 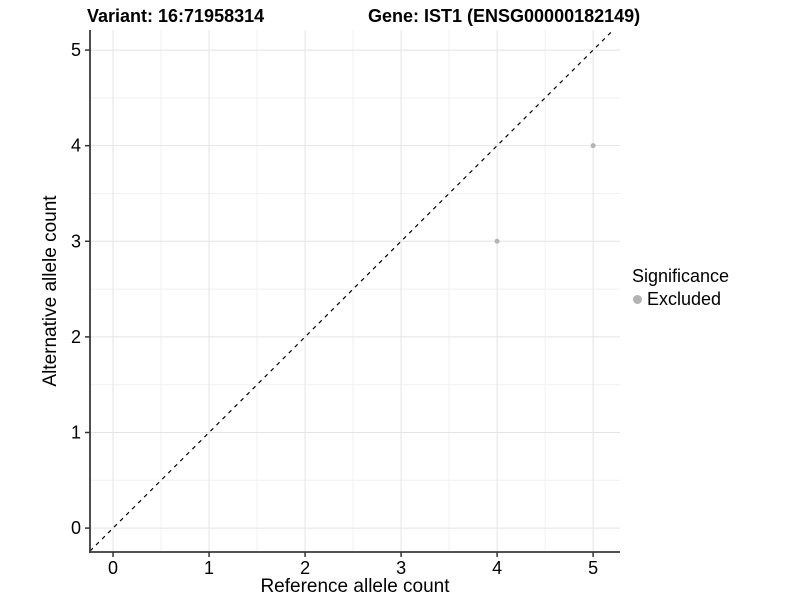 What do you see at coordinates (355, 586) in the screenshot?
I see `x-axis-title: Reference allele count` at bounding box center [355, 586].